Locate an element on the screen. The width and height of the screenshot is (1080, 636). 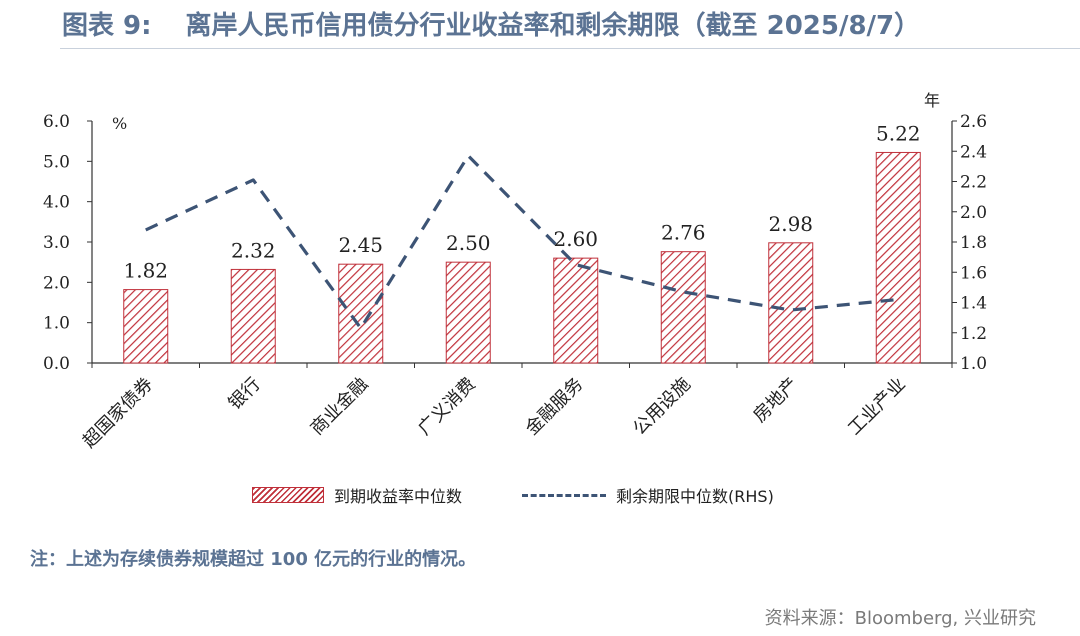
bar-value-label: 1.82 is located at coordinates (145, 271).